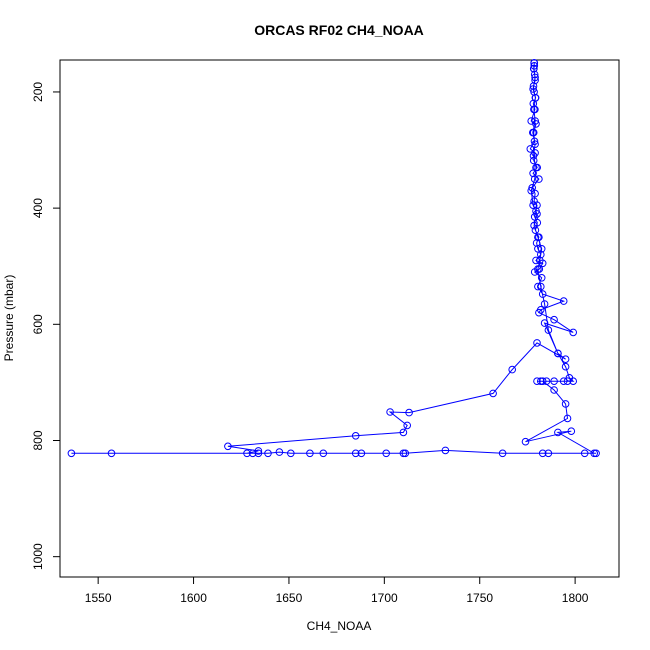  I want to click on chart-title: ORCAS RF02 CH4_NOAA, so click(339, 30).